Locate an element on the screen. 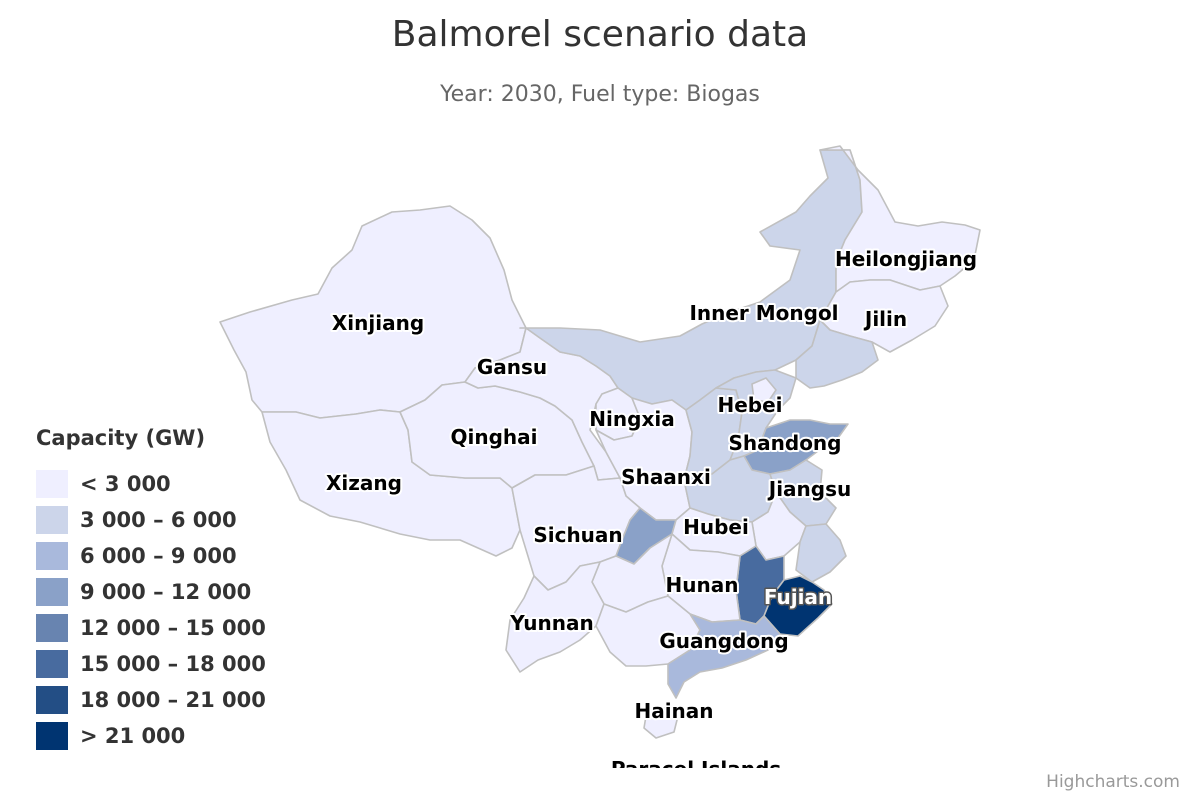 The height and width of the screenshot is (800, 1200). region-label-jilin: Jilin is located at coordinates (885, 319).